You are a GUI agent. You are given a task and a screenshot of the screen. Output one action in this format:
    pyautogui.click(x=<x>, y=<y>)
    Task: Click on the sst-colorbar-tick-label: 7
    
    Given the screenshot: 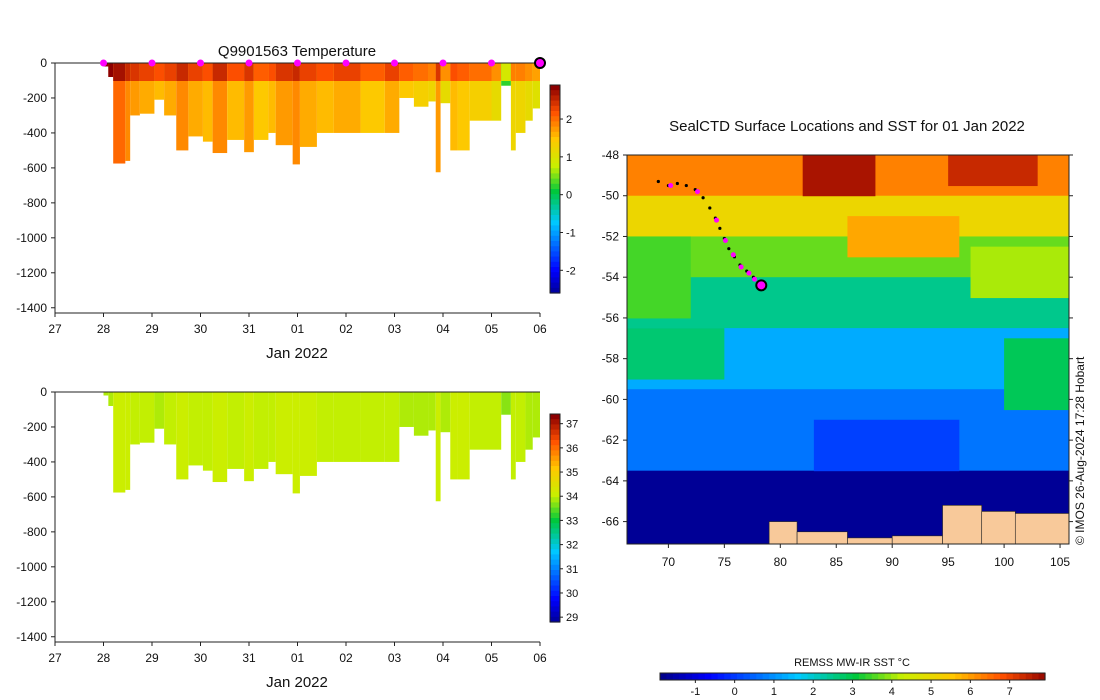 What is the action you would take?
    pyautogui.click(x=1010, y=692)
    